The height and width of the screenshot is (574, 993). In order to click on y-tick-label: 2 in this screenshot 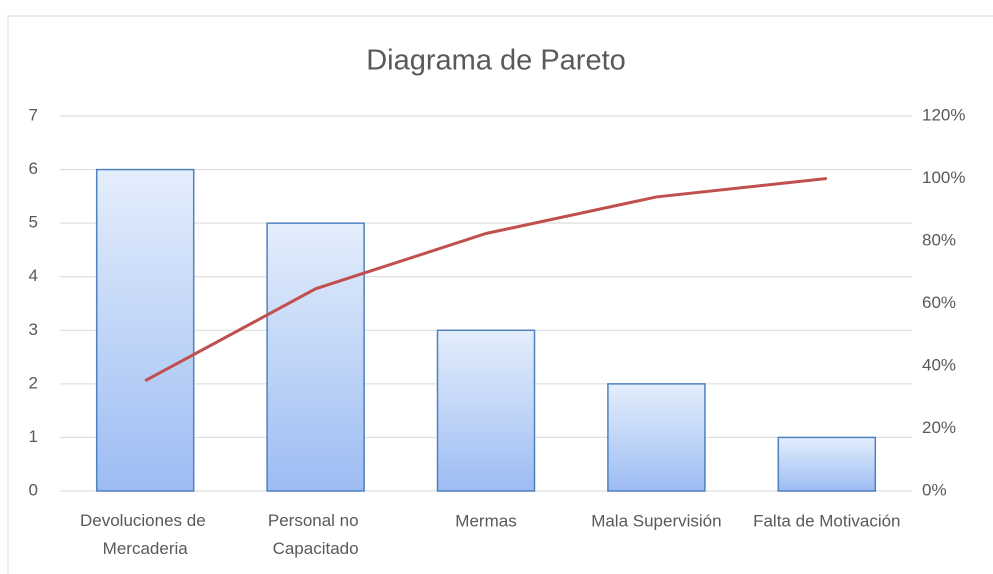, I will do `click(33, 382)`.